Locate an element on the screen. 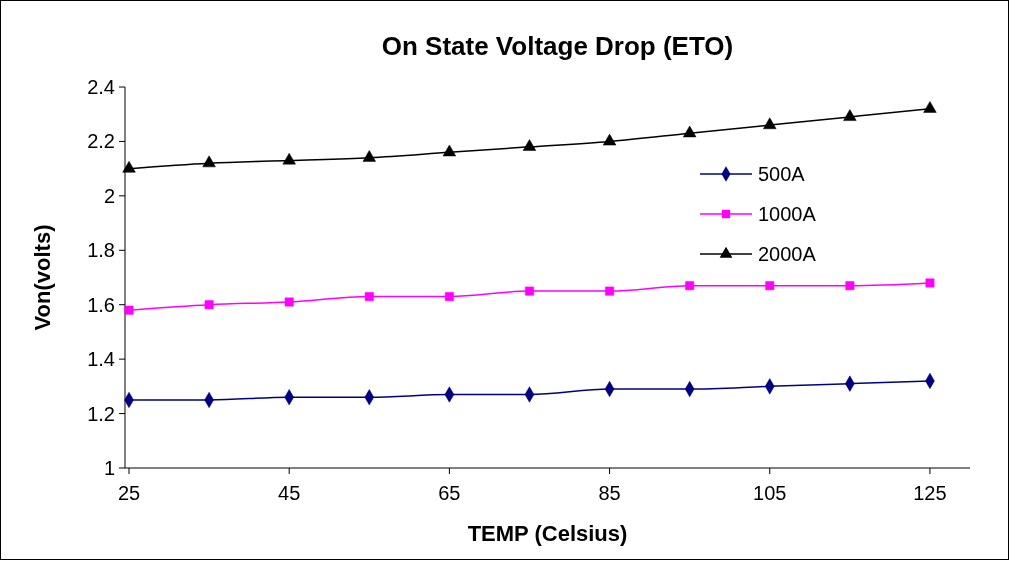 This screenshot has width=1010, height=561. y-tick-label: 1.6 is located at coordinates (101, 304).